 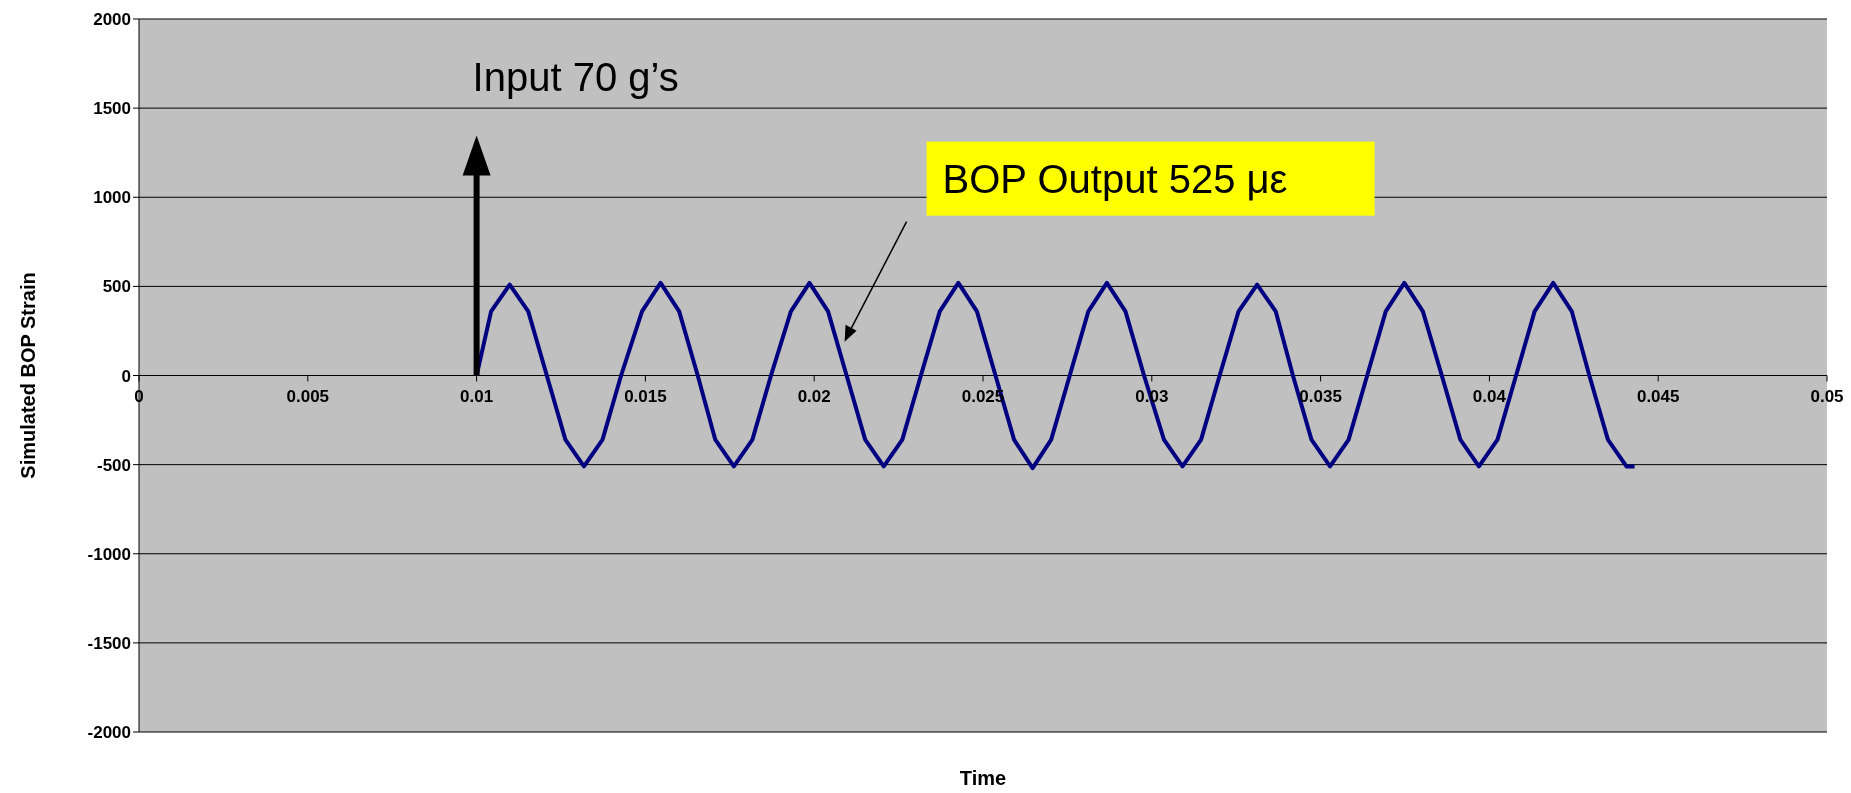 What do you see at coordinates (1827, 396) in the screenshot?
I see `x-tick-label: 0.05` at bounding box center [1827, 396].